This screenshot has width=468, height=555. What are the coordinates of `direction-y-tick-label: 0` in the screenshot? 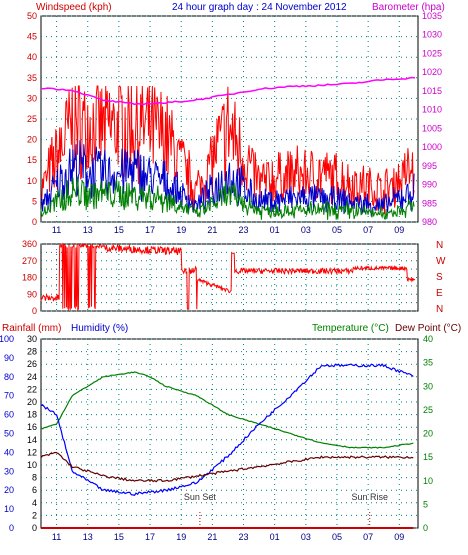 It's located at (34, 311).